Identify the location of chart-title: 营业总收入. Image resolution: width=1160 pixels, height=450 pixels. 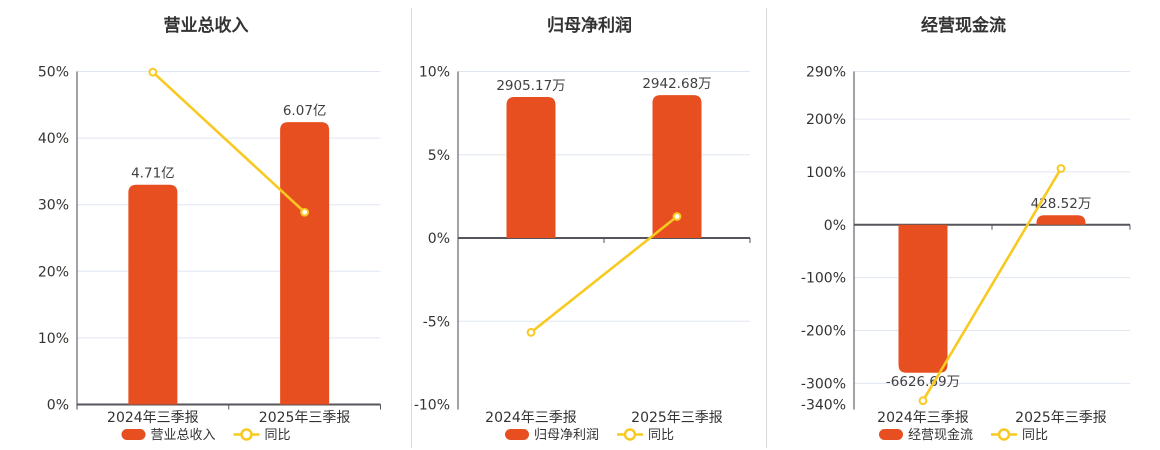
(206, 25).